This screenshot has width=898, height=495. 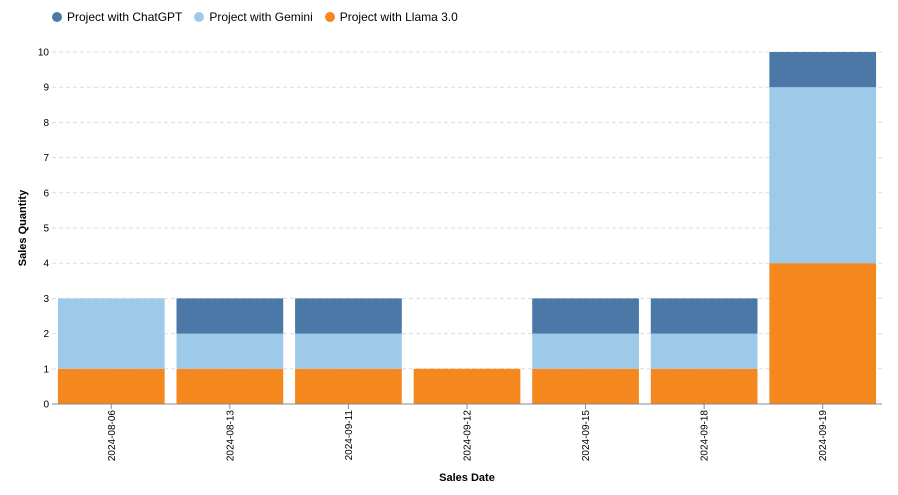 What do you see at coordinates (46, 88) in the screenshot?
I see `y-tick-label: 9` at bounding box center [46, 88].